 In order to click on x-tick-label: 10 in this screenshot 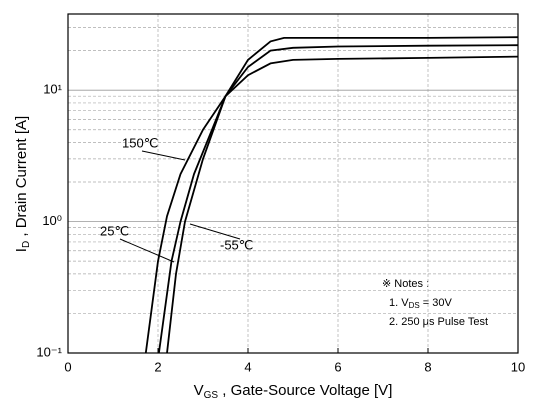, I will do `click(518, 366)`.